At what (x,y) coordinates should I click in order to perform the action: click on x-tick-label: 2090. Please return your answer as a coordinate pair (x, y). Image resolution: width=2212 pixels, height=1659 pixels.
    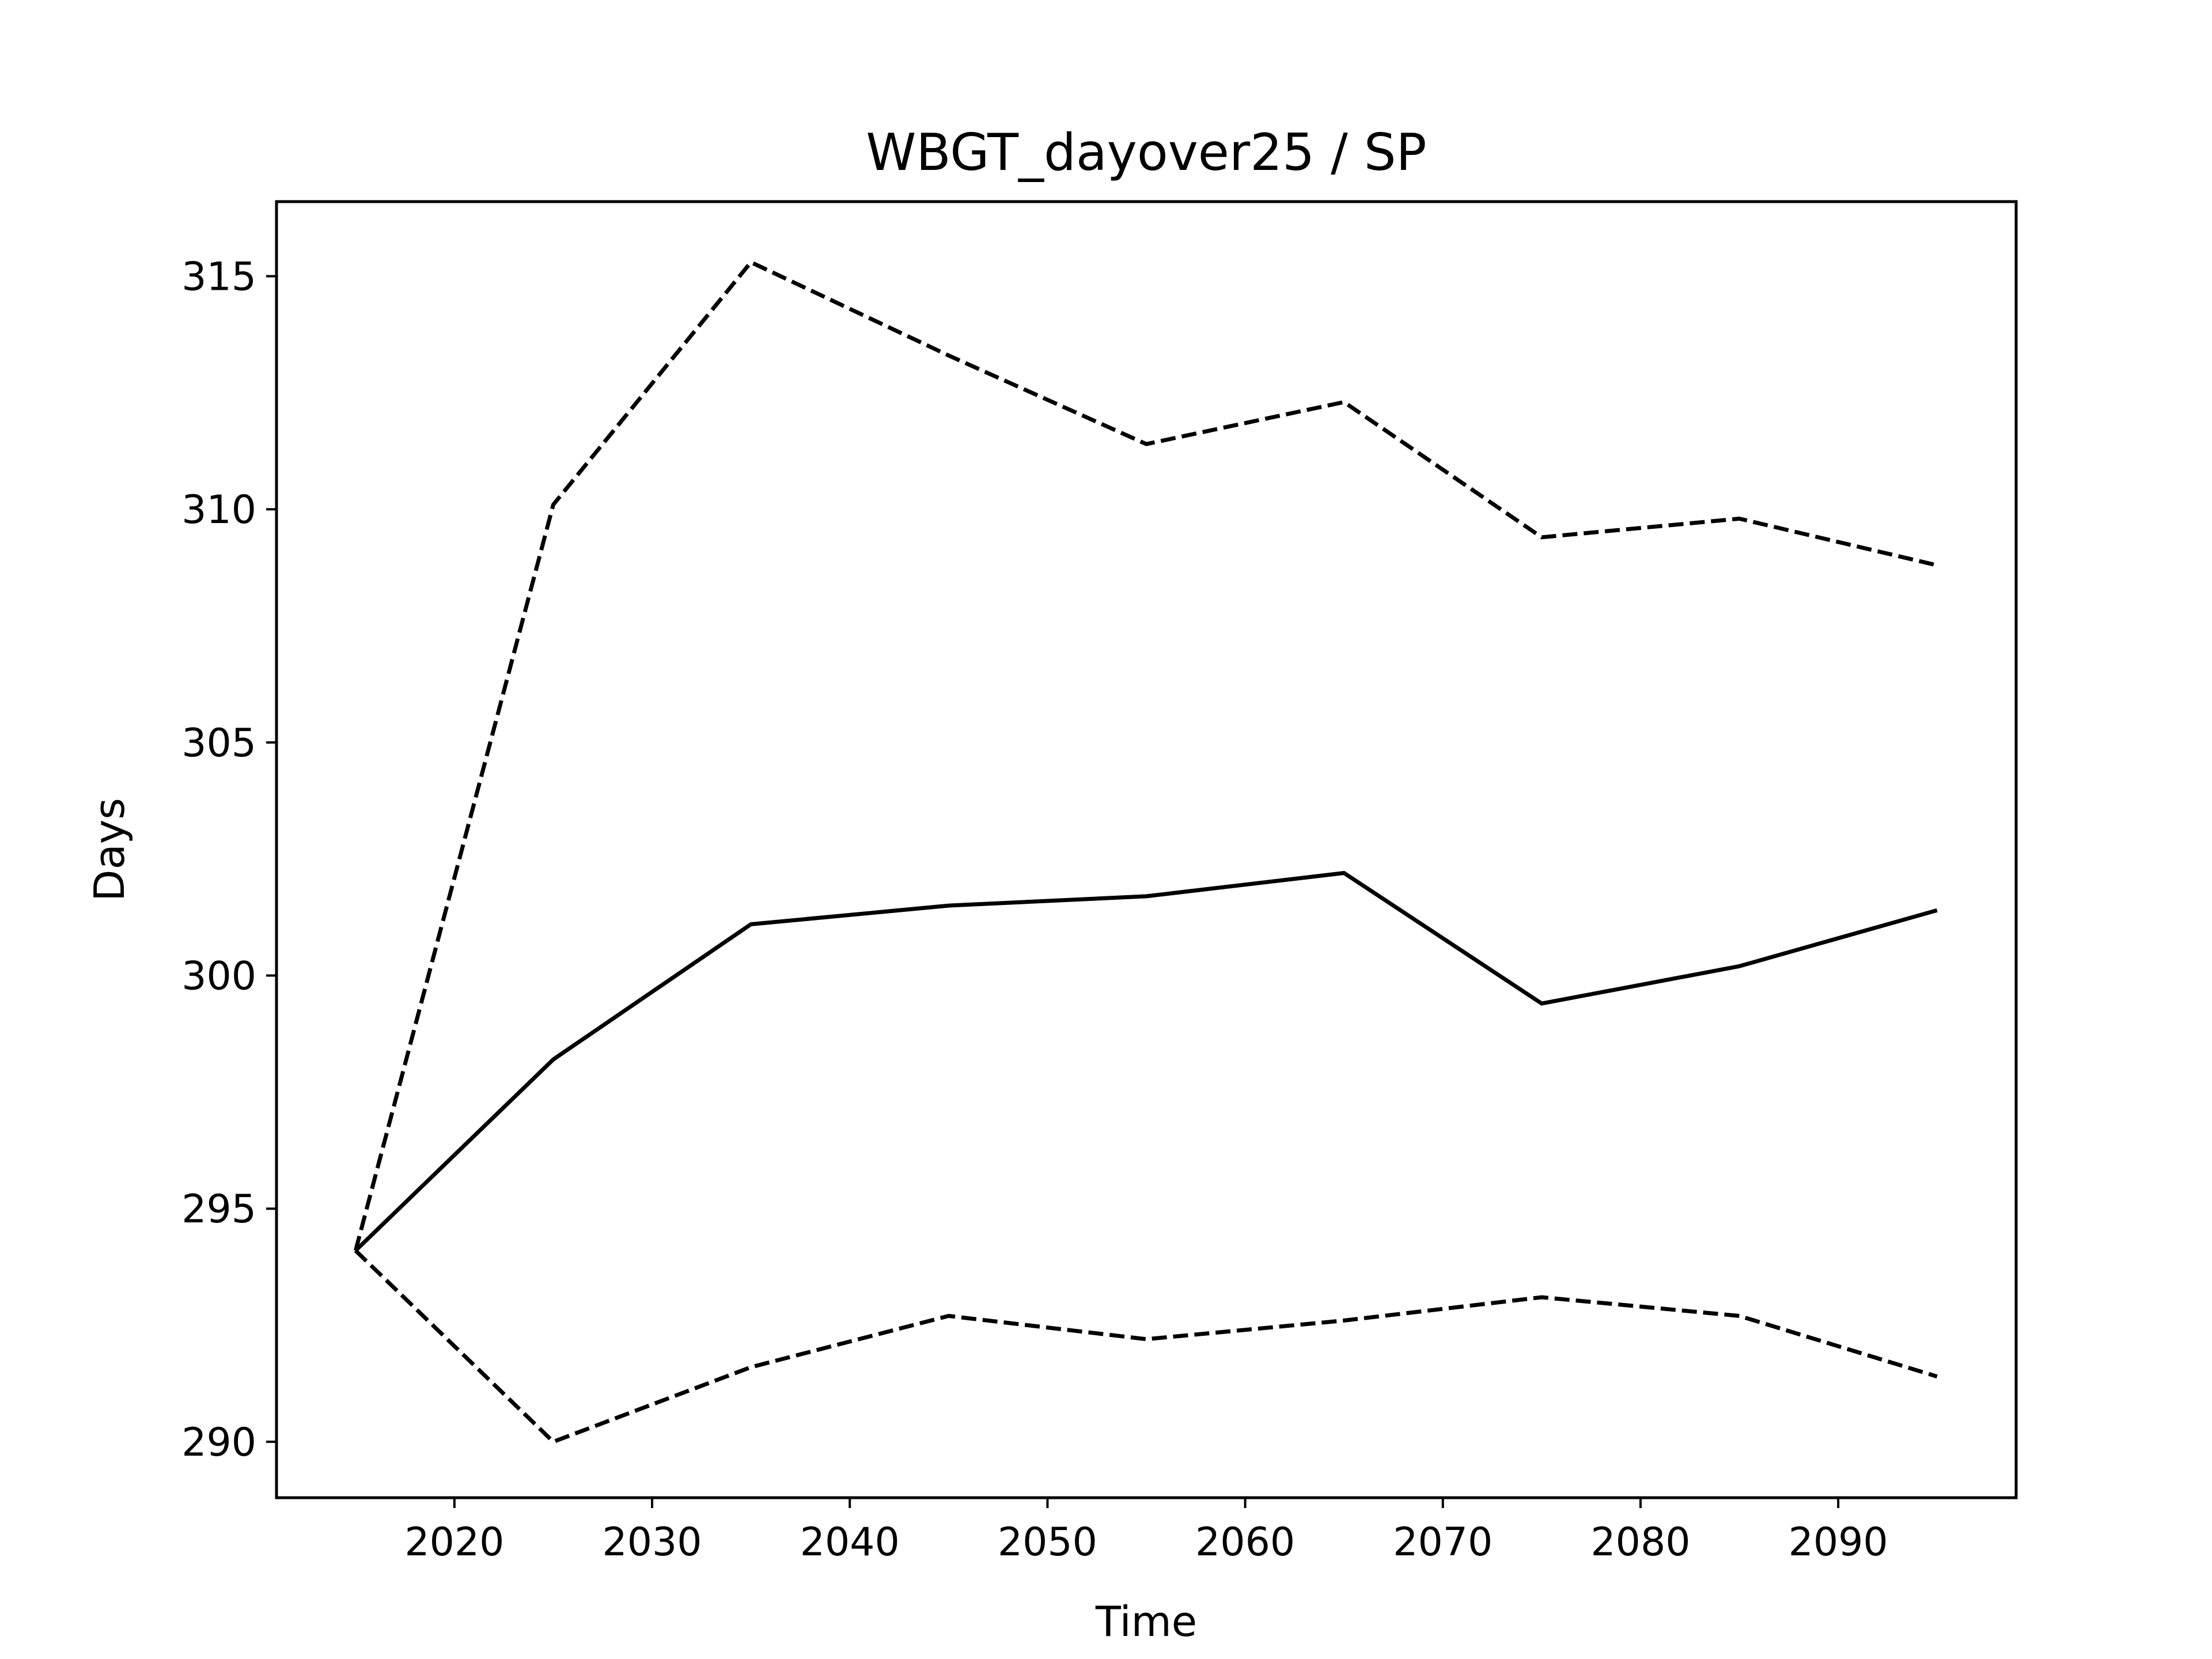
    Looking at the image, I should click on (1838, 1542).